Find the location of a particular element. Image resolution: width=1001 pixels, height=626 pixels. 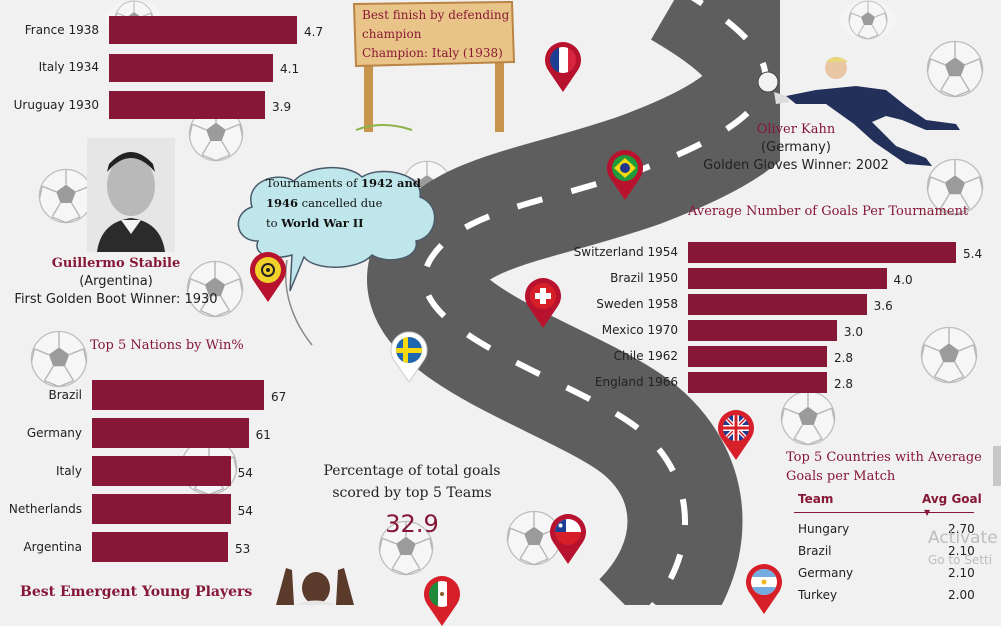

table-cell-team: Hungary is located at coordinates (824, 529).